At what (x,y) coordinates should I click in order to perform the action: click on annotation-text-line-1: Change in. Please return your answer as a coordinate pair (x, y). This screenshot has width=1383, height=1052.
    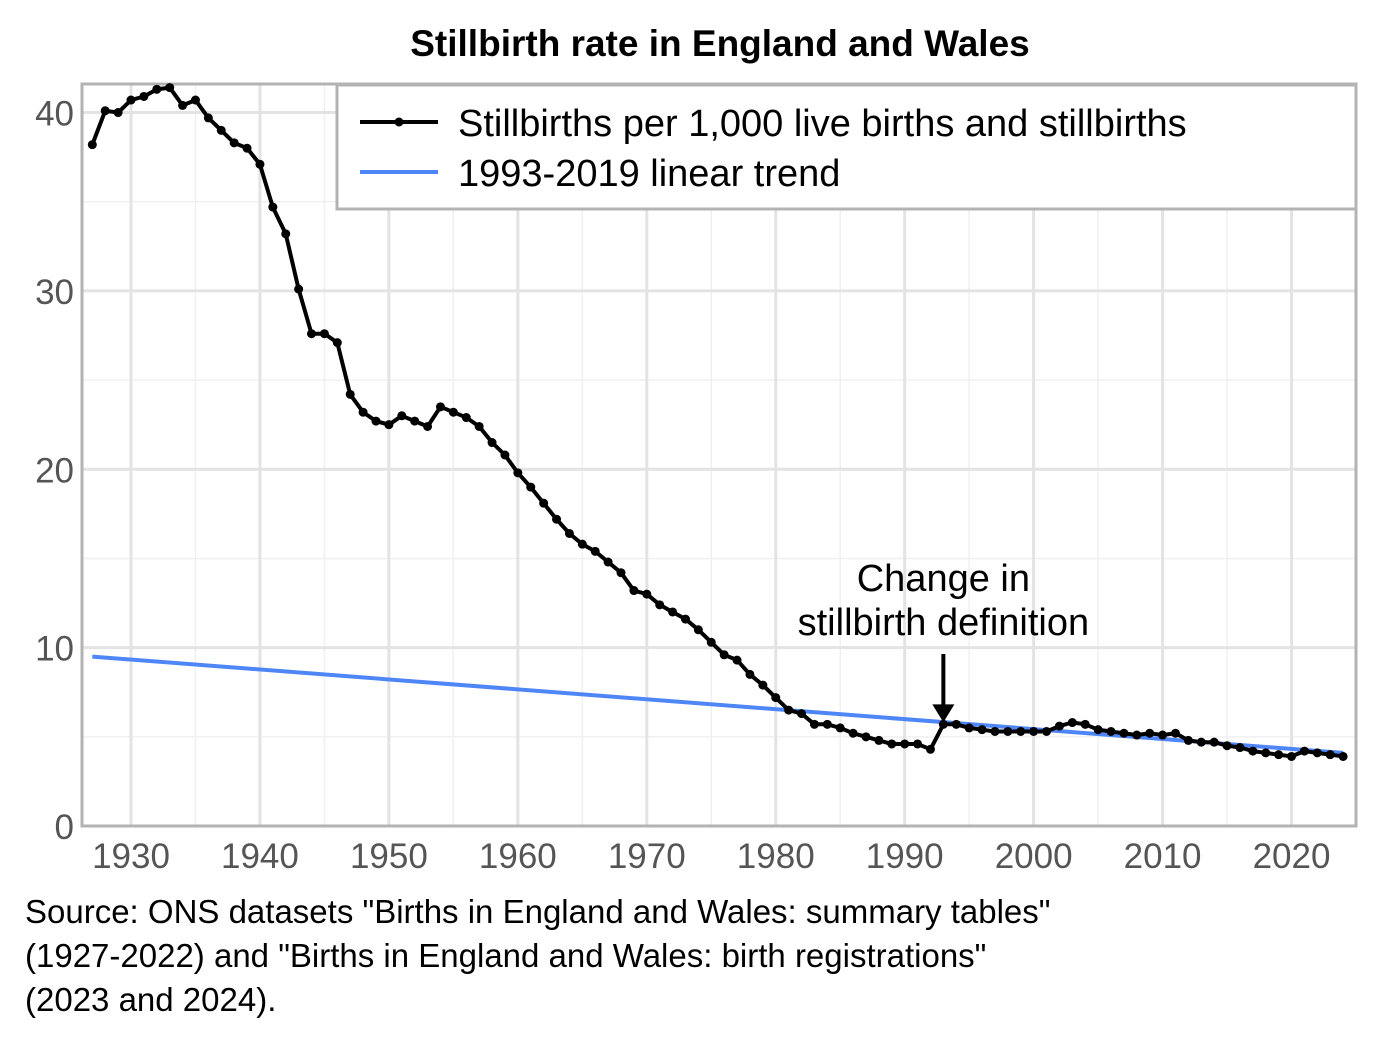
    Looking at the image, I should click on (943, 579).